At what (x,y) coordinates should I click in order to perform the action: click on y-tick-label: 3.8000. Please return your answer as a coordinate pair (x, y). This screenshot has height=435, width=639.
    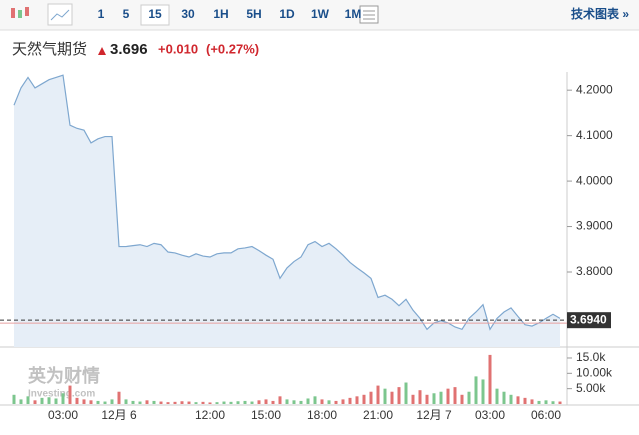
    Looking at the image, I should click on (594, 271).